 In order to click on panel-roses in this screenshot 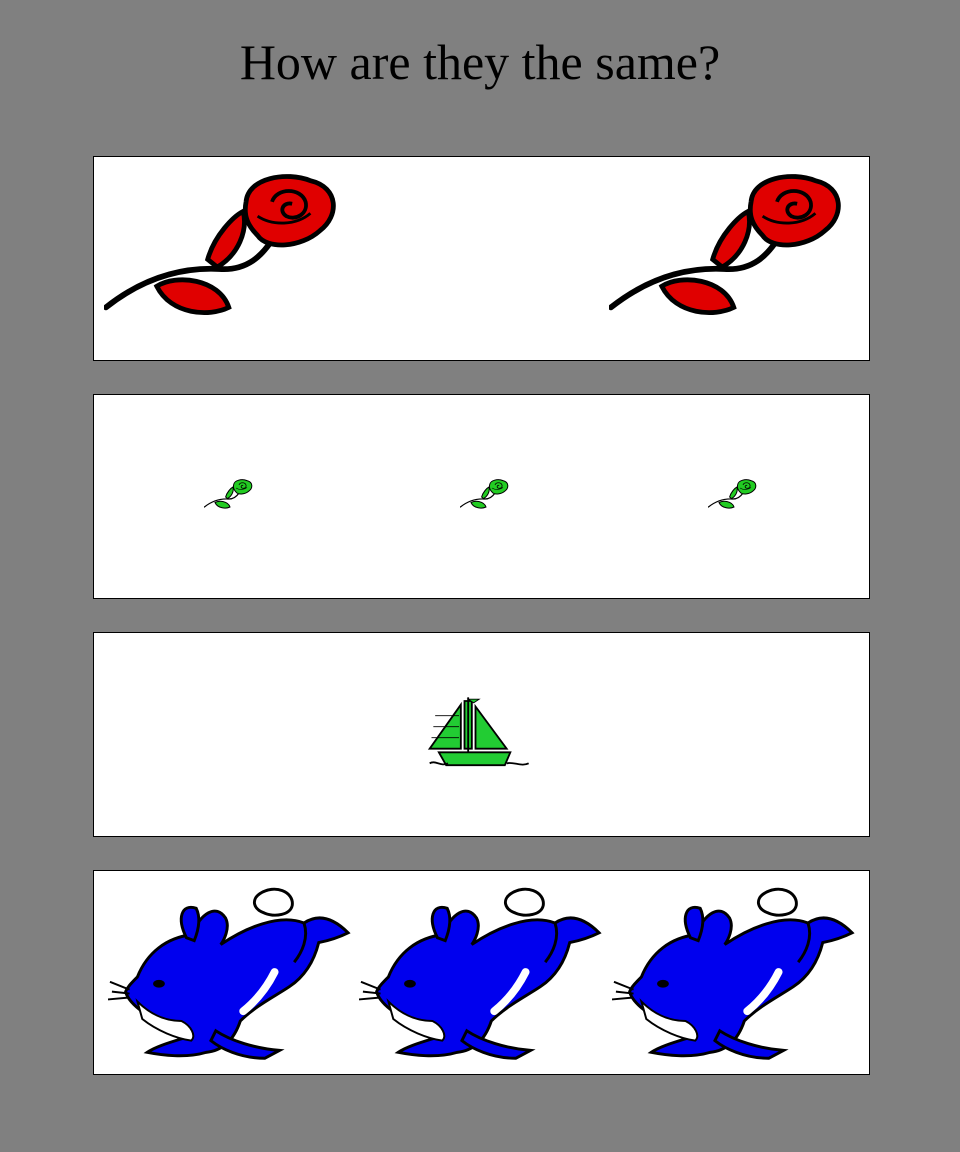, I will do `click(481, 258)`.